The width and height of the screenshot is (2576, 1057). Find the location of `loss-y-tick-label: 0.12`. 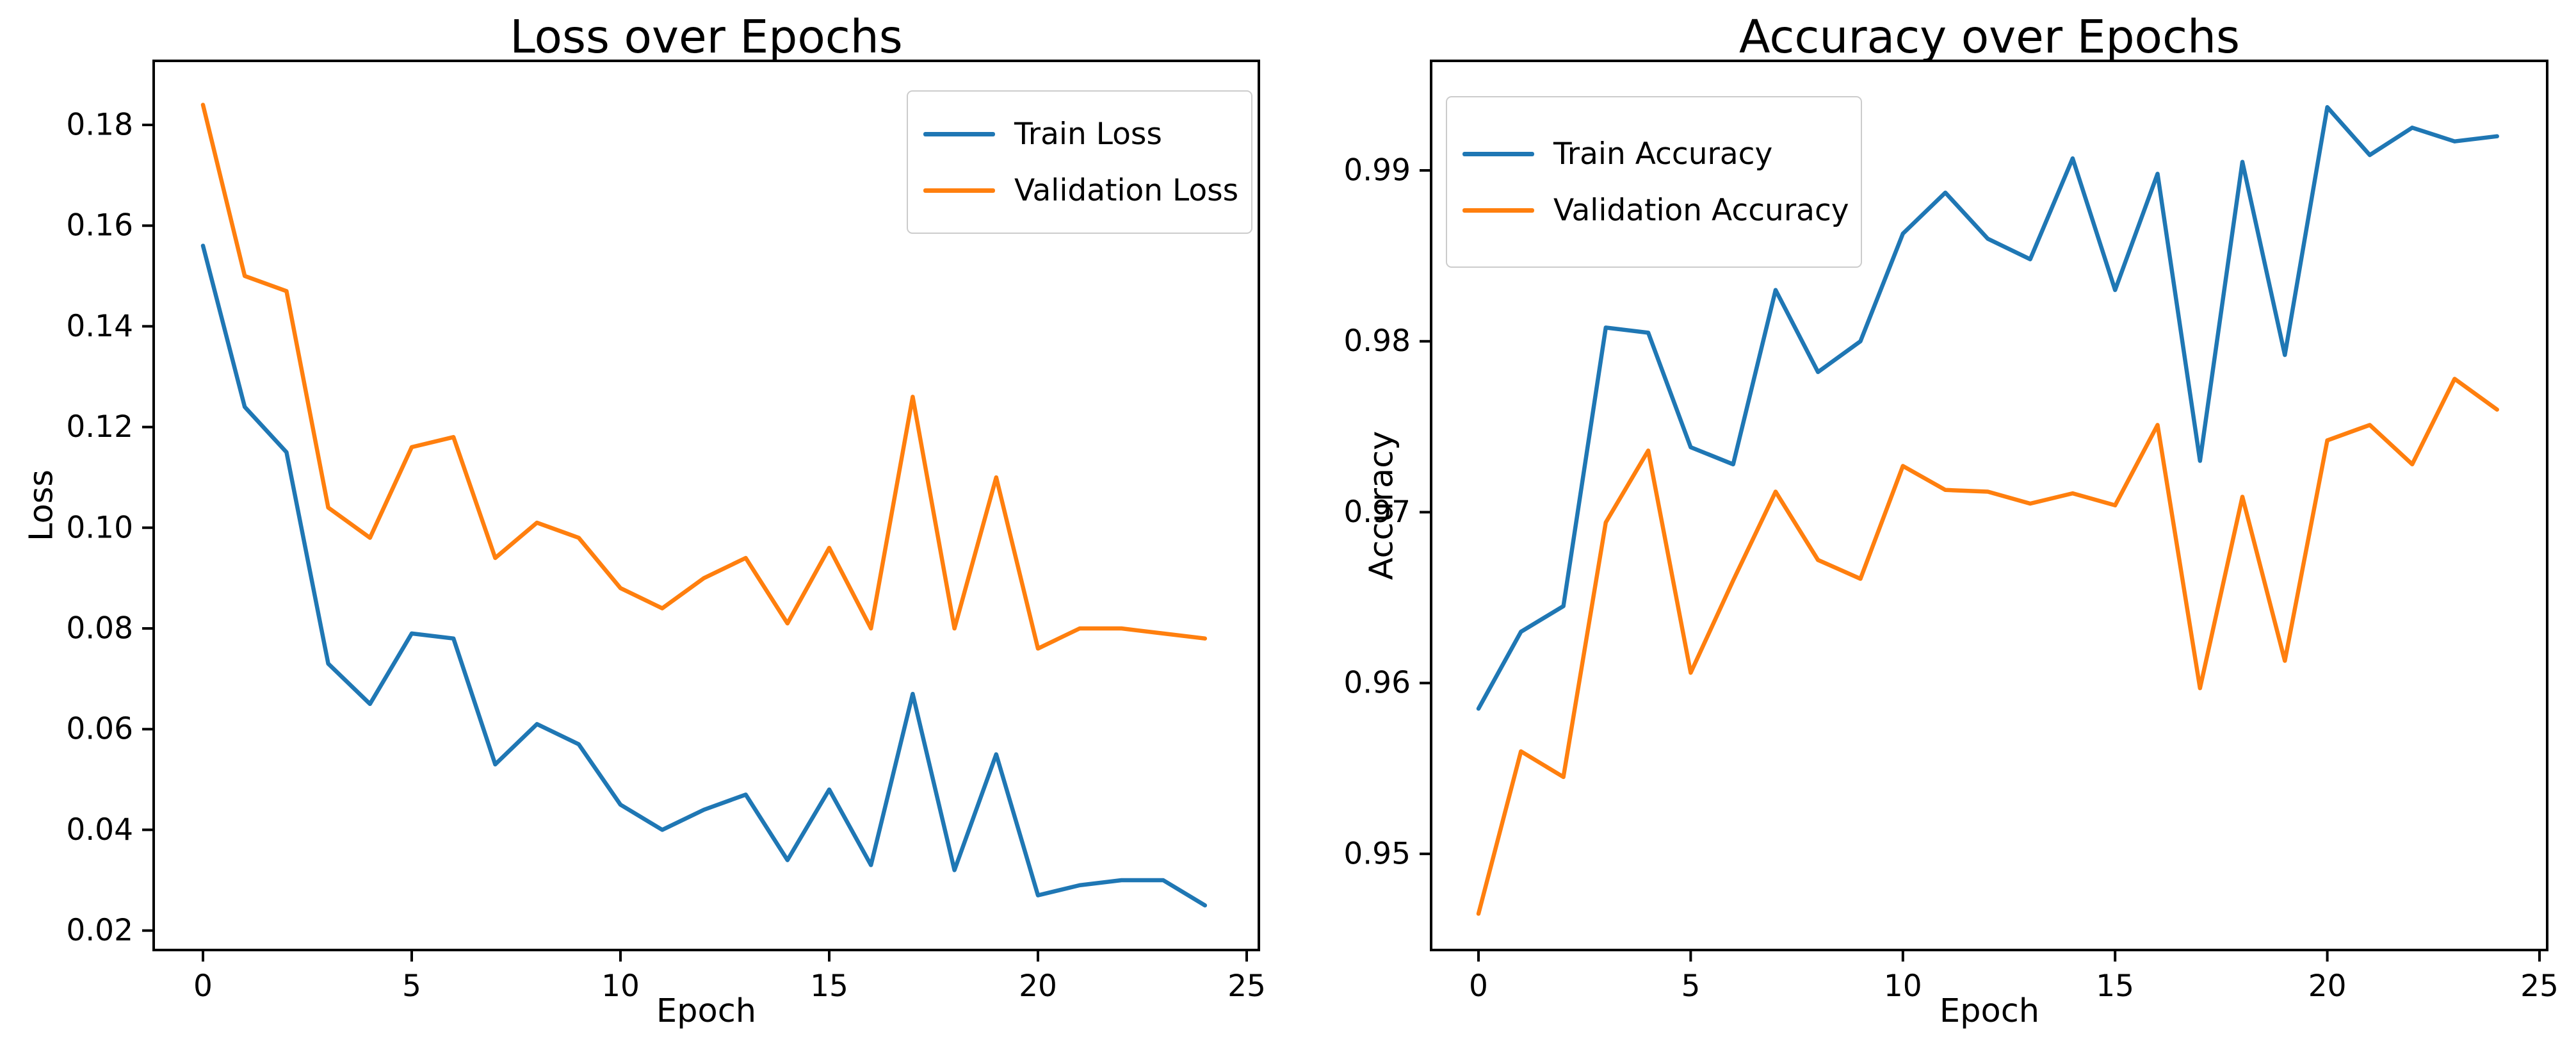

loss-y-tick-label: 0.12 is located at coordinates (99, 427).